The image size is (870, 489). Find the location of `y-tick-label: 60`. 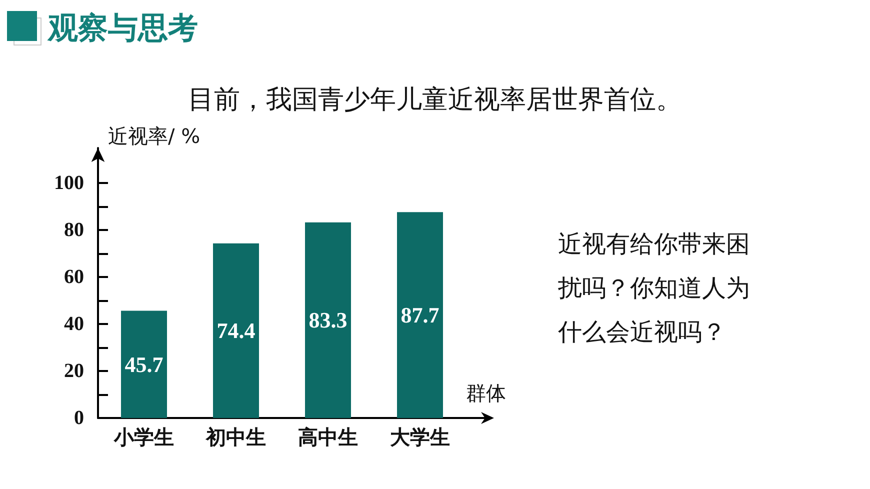

y-tick-label: 60 is located at coordinates (74, 277).